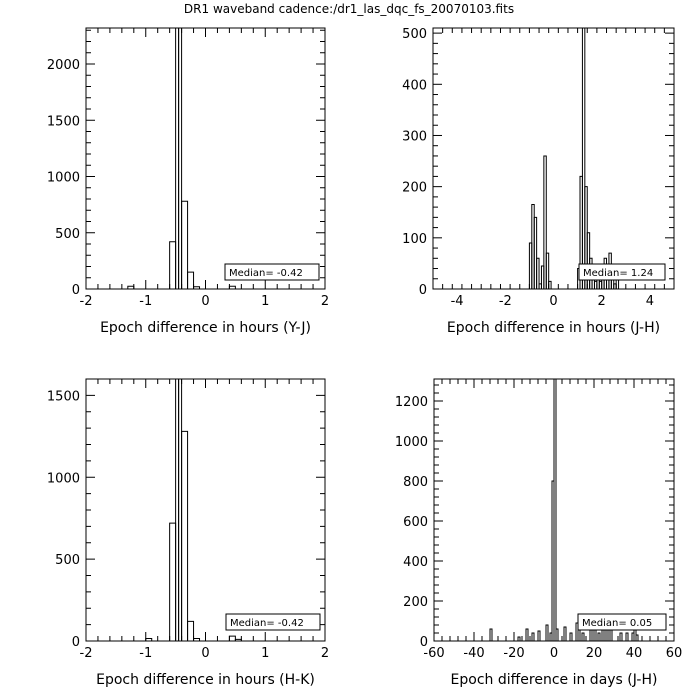 This screenshot has width=700, height=700. I want to click on x-axis-label: Epoch difference in hours (H-K), so click(205, 680).